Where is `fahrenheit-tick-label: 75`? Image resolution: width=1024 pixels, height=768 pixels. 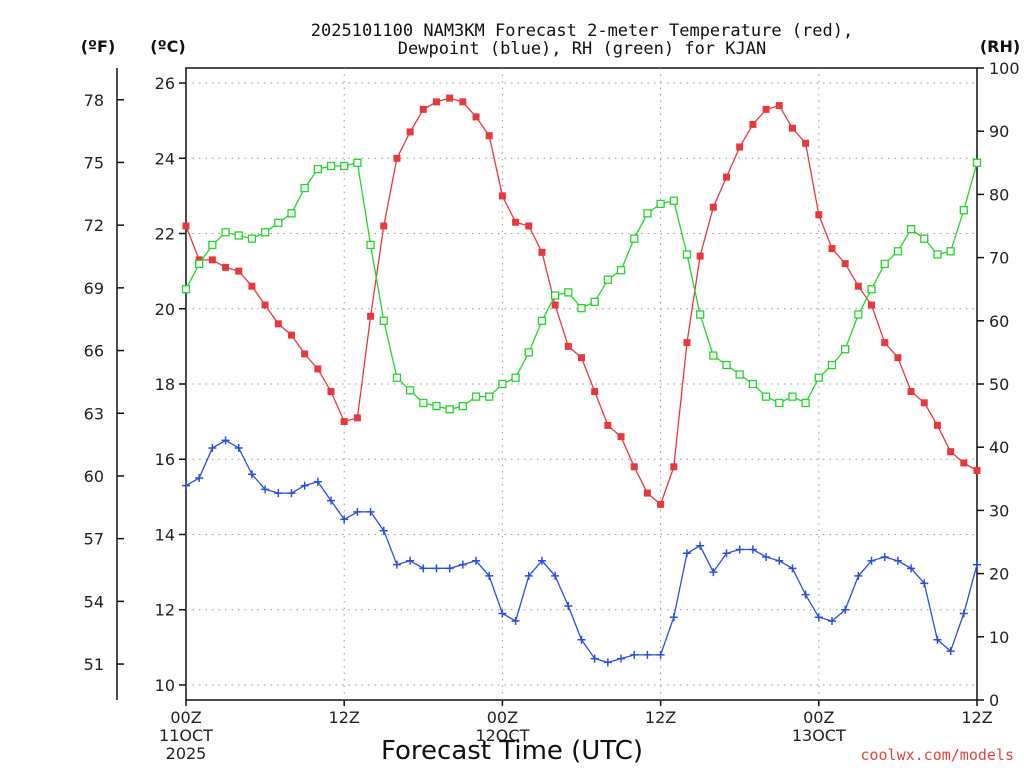 fahrenheit-tick-label: 75 is located at coordinates (94, 162).